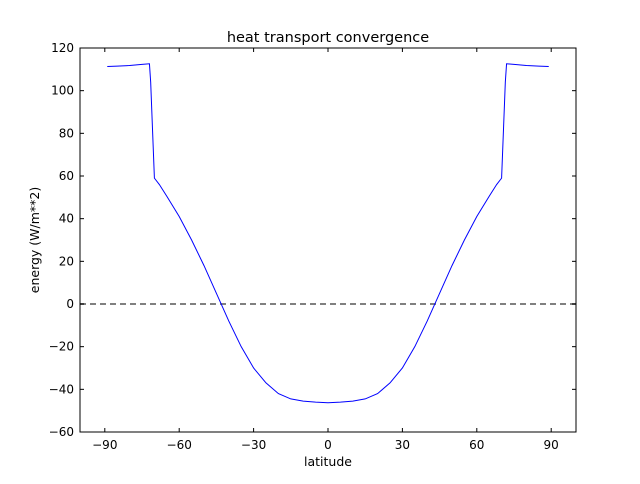 Image resolution: width=640 pixels, height=484 pixels. What do you see at coordinates (328, 461) in the screenshot?
I see `x-axis-label: latitude` at bounding box center [328, 461].